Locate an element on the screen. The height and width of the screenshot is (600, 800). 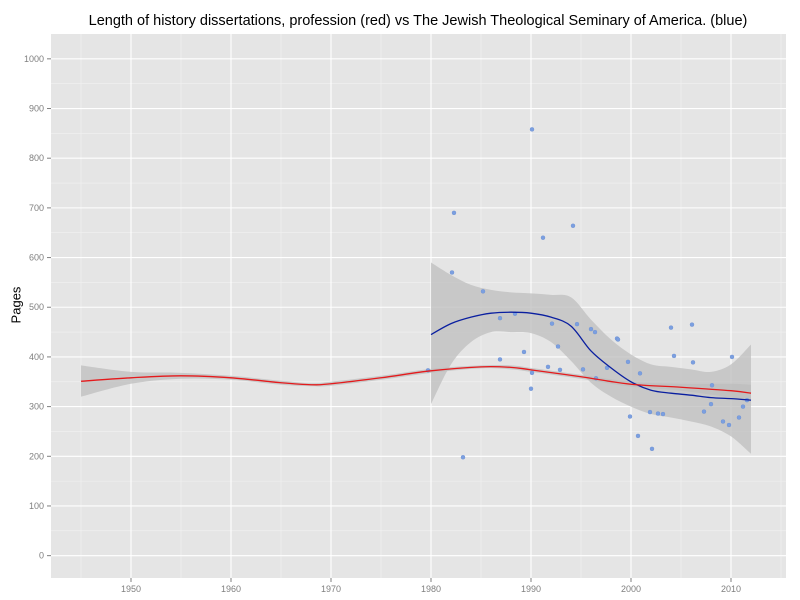
y-tick-label: 1000 is located at coordinates (34, 59).